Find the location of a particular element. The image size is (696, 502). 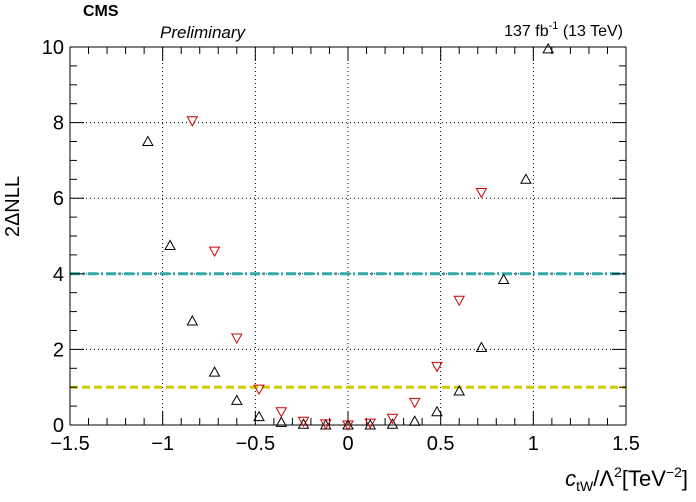

y-tick-label: 0 is located at coordinates (58, 426).